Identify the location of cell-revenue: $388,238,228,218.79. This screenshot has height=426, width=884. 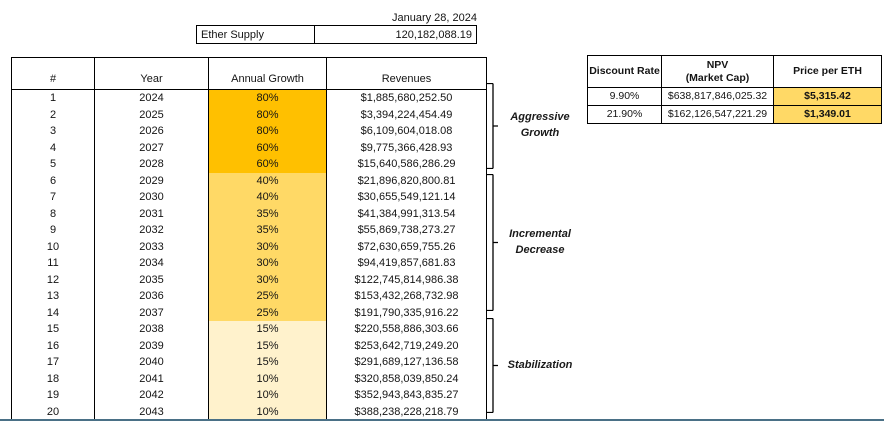
(406, 412).